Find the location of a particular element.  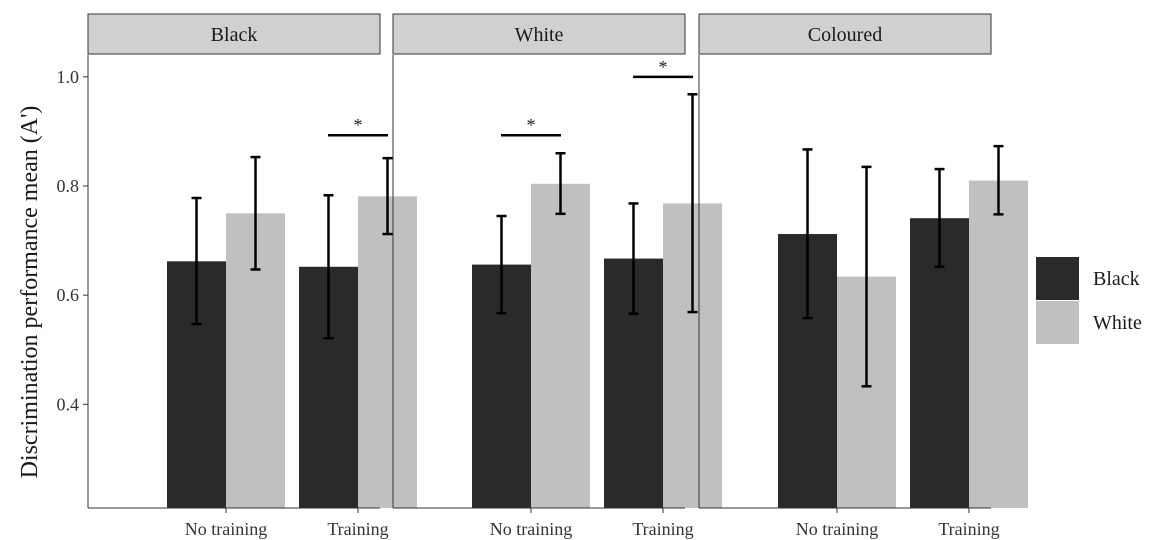

legend-swatch-black is located at coordinates (1057, 278).